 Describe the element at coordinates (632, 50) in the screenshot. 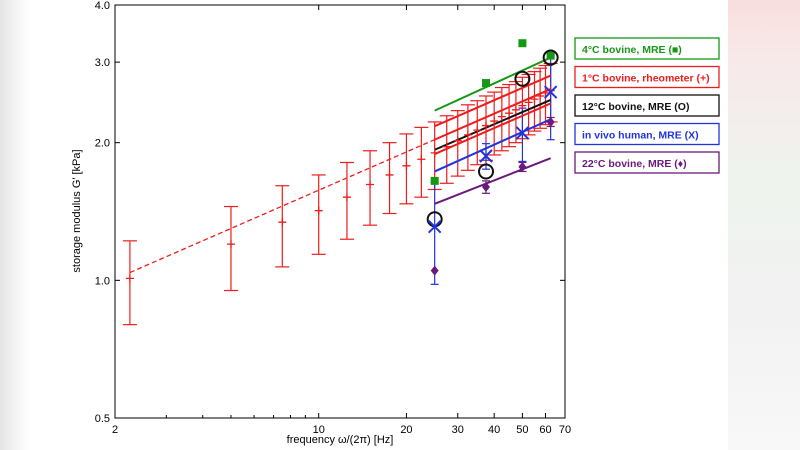

I see `legend-entry-label: 4°C bovine, MRE (■)` at that location.